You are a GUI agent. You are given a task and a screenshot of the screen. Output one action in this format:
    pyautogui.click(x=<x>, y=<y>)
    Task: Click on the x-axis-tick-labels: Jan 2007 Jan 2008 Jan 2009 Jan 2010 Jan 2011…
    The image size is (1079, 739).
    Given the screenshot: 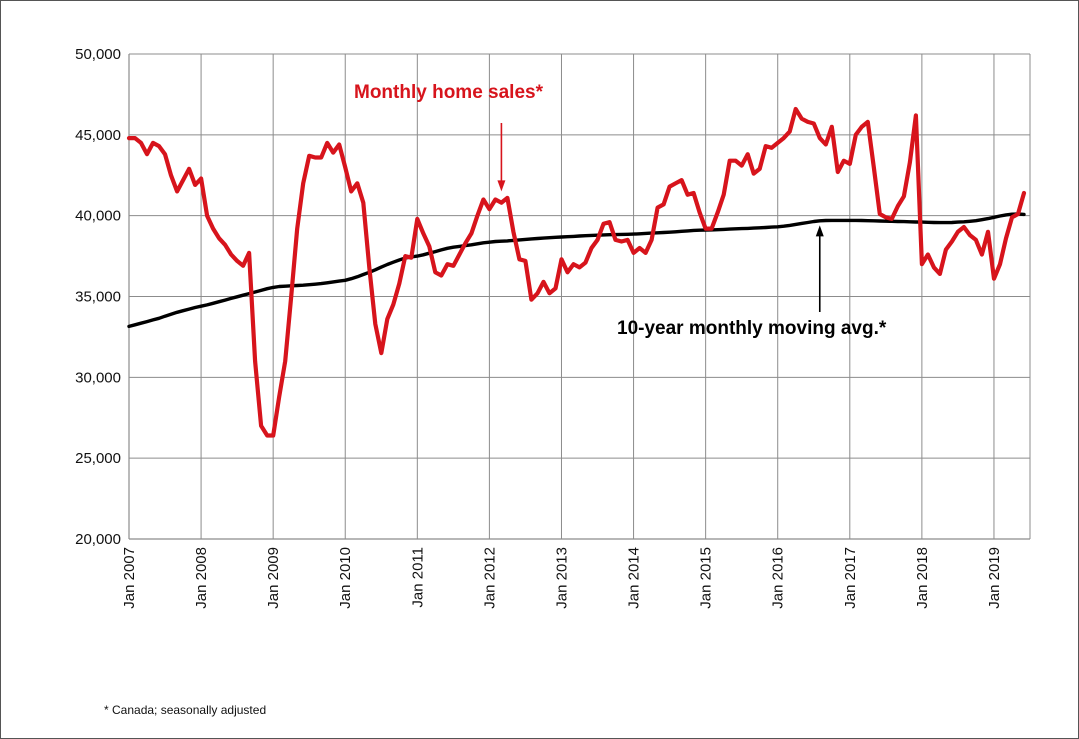 What is the action you would take?
    pyautogui.click(x=562, y=578)
    